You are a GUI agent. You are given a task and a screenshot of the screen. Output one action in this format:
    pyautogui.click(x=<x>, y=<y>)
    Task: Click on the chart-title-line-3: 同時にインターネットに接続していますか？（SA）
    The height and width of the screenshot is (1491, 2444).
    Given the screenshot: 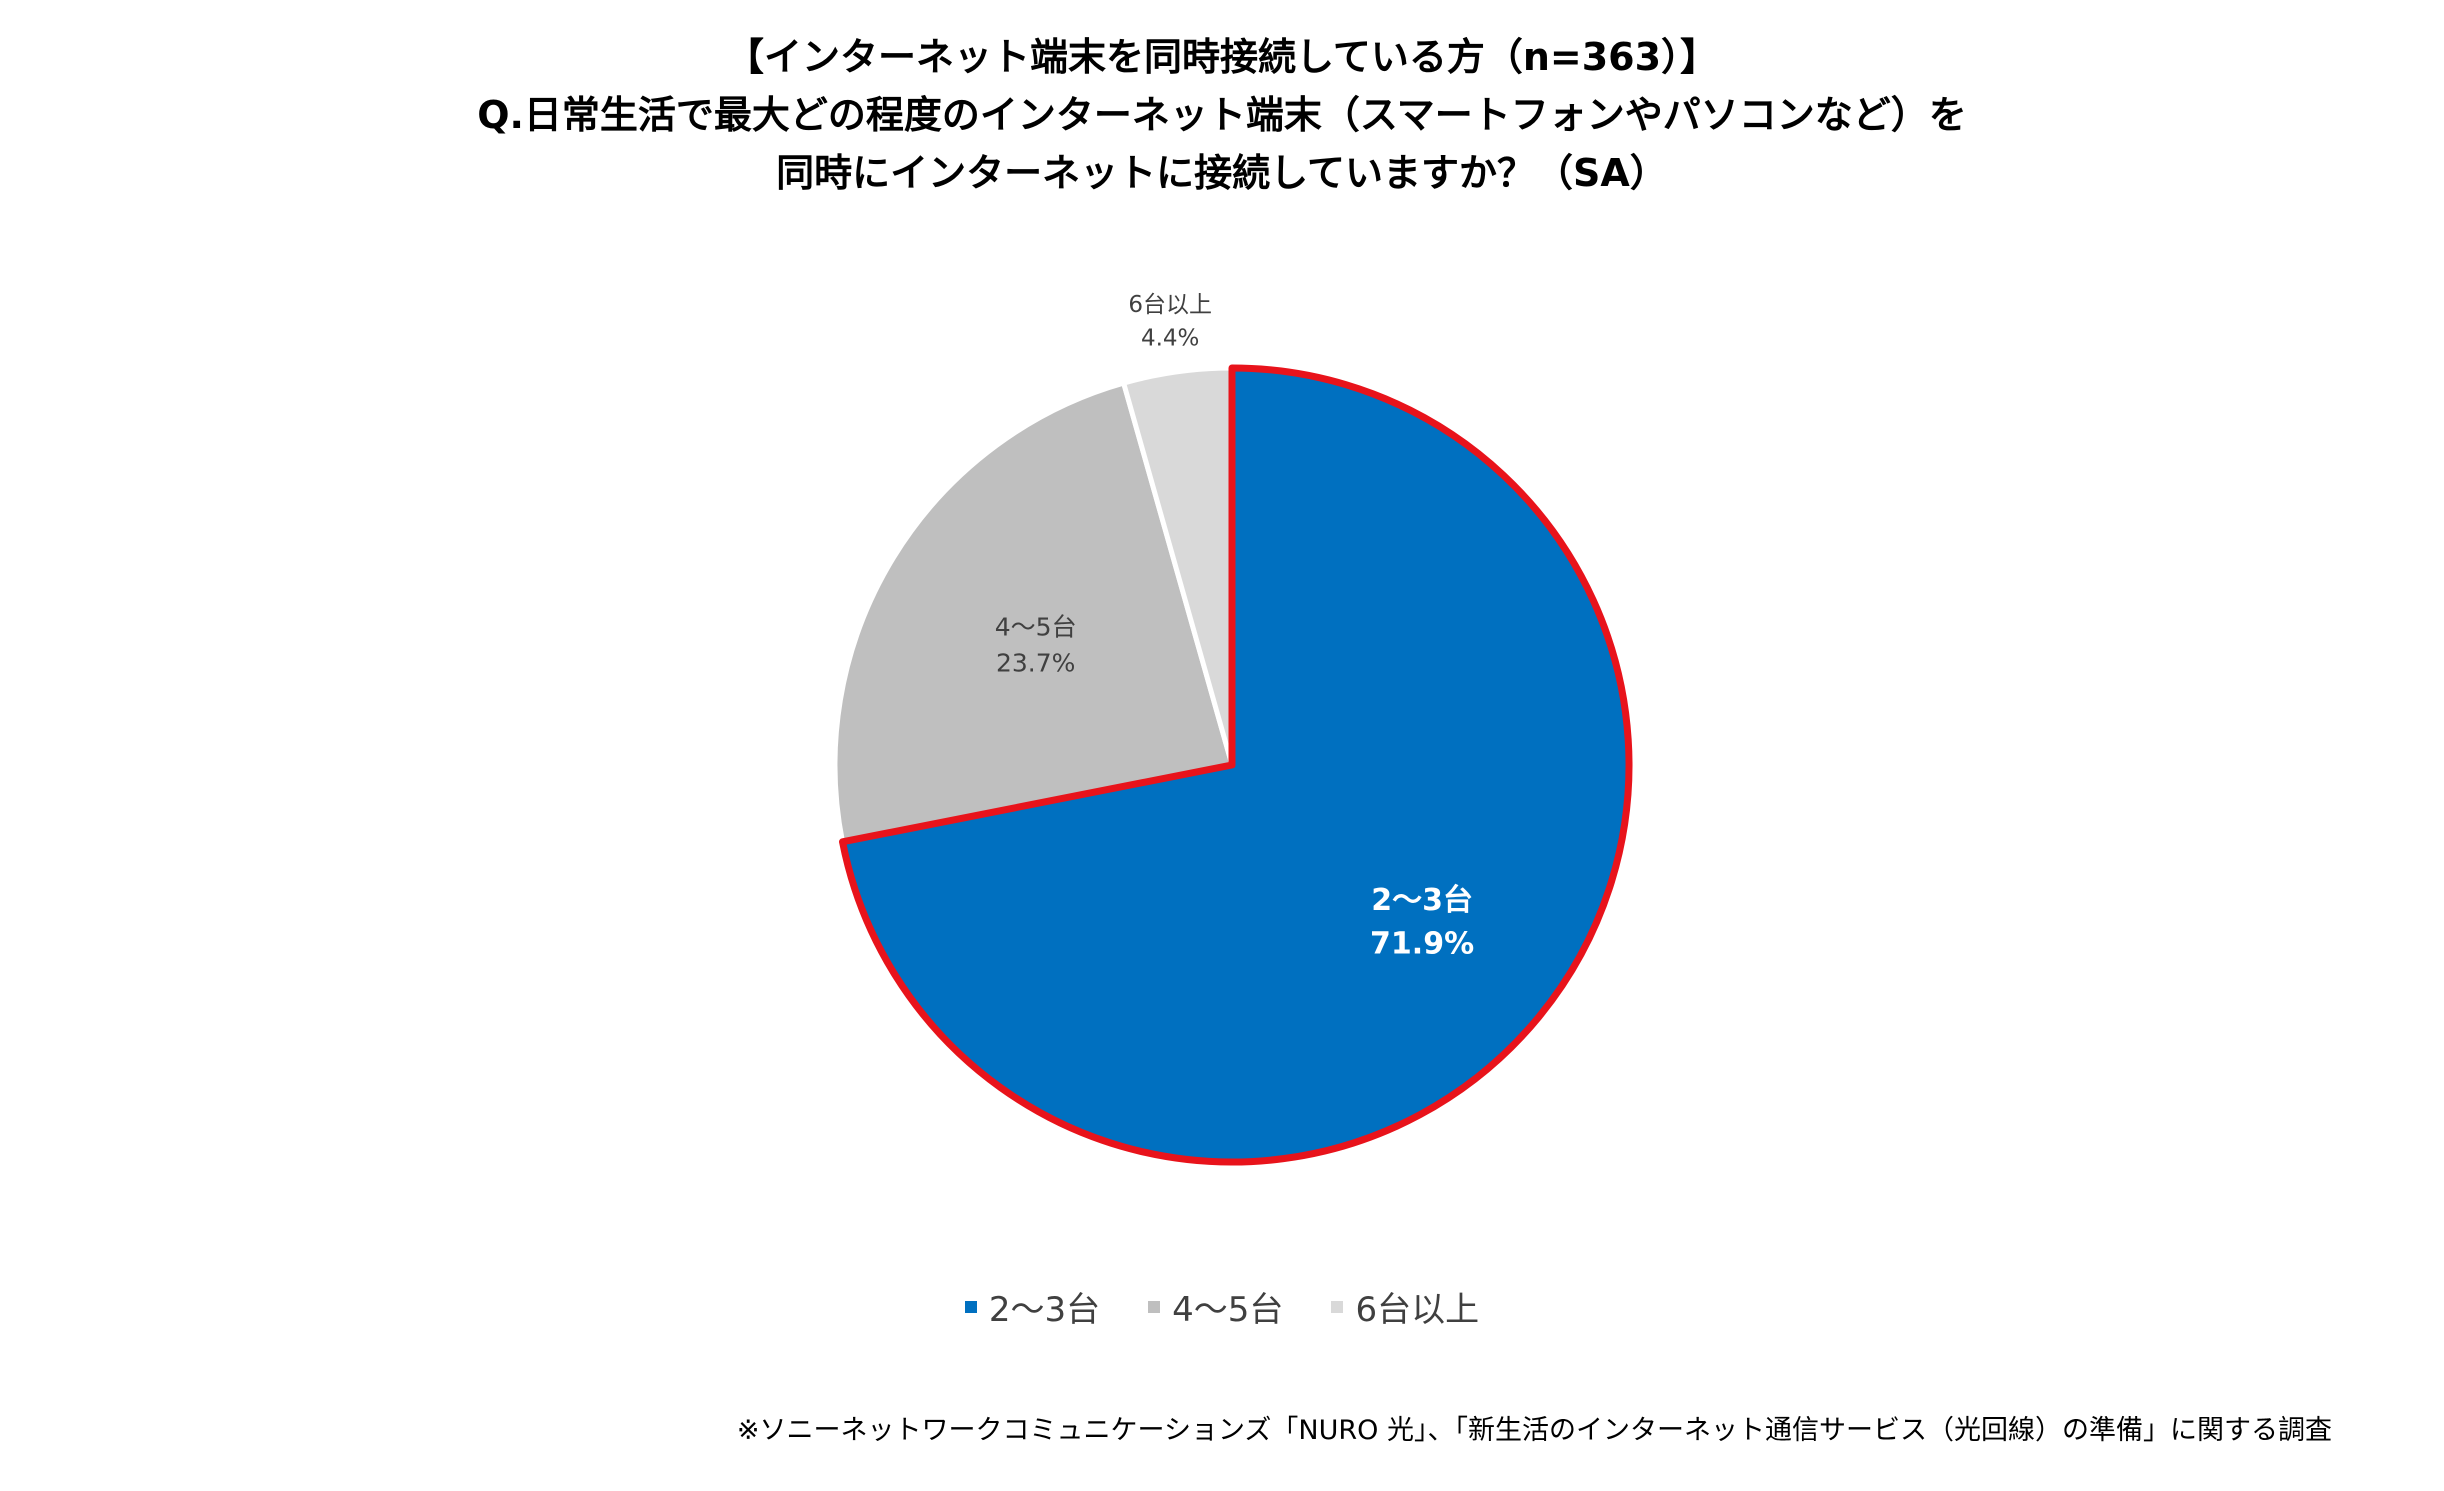 What is the action you would take?
    pyautogui.click(x=1222, y=173)
    